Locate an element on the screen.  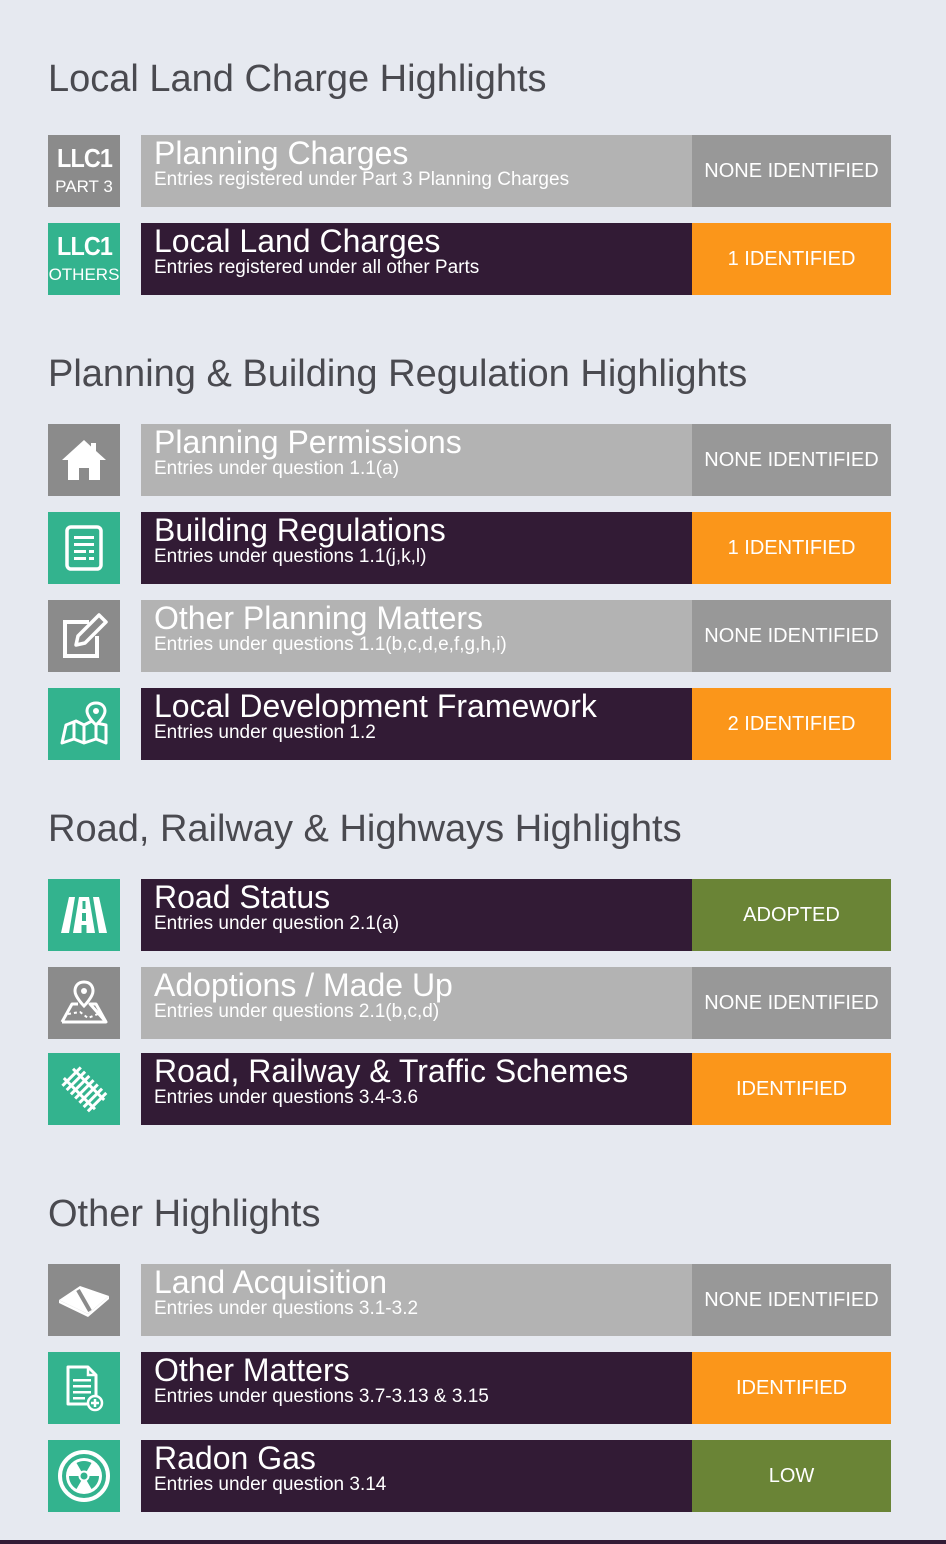
row-subtitle: Entries registered under all other Parts is located at coordinates (317, 267).